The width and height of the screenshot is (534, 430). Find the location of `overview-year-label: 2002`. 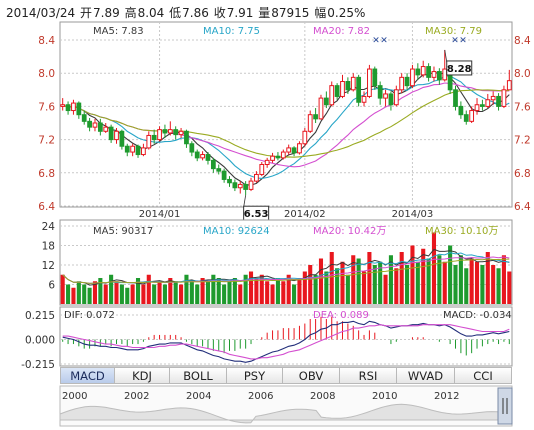

overview-year-label: 2002 is located at coordinates (136, 396).